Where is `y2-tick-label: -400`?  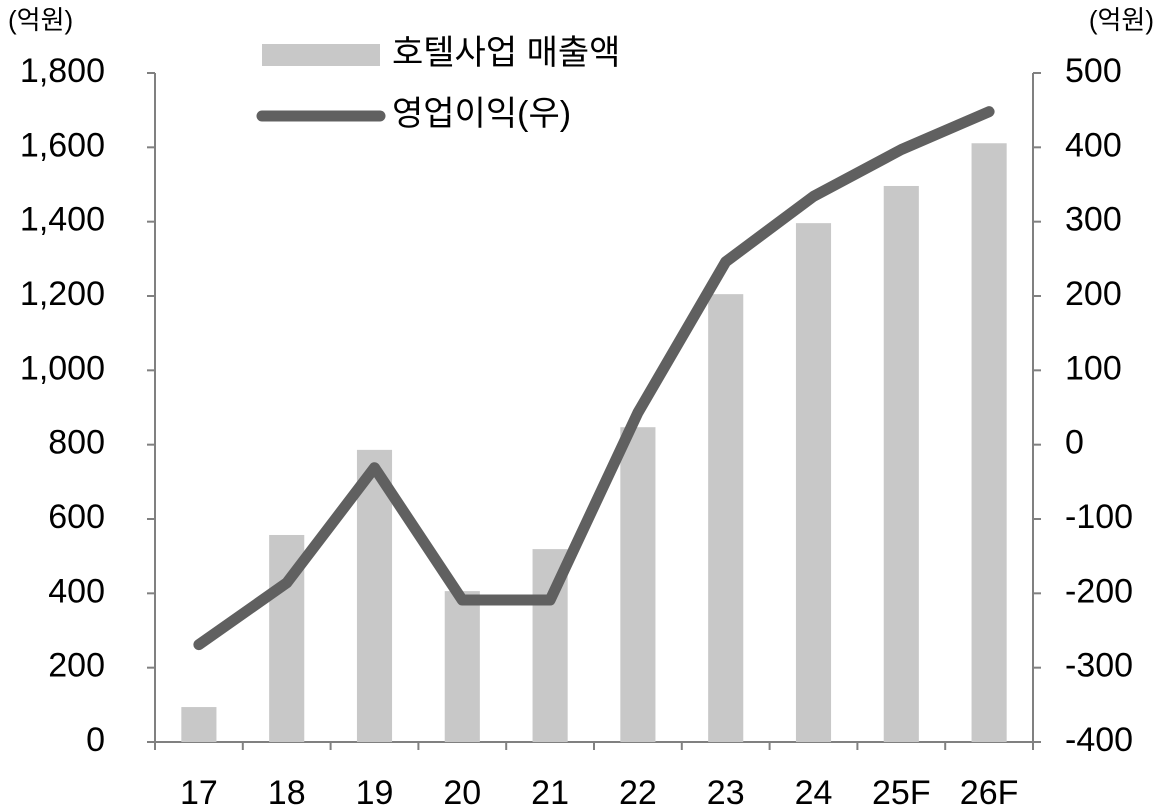
y2-tick-label: -400 is located at coordinates (1099, 740).